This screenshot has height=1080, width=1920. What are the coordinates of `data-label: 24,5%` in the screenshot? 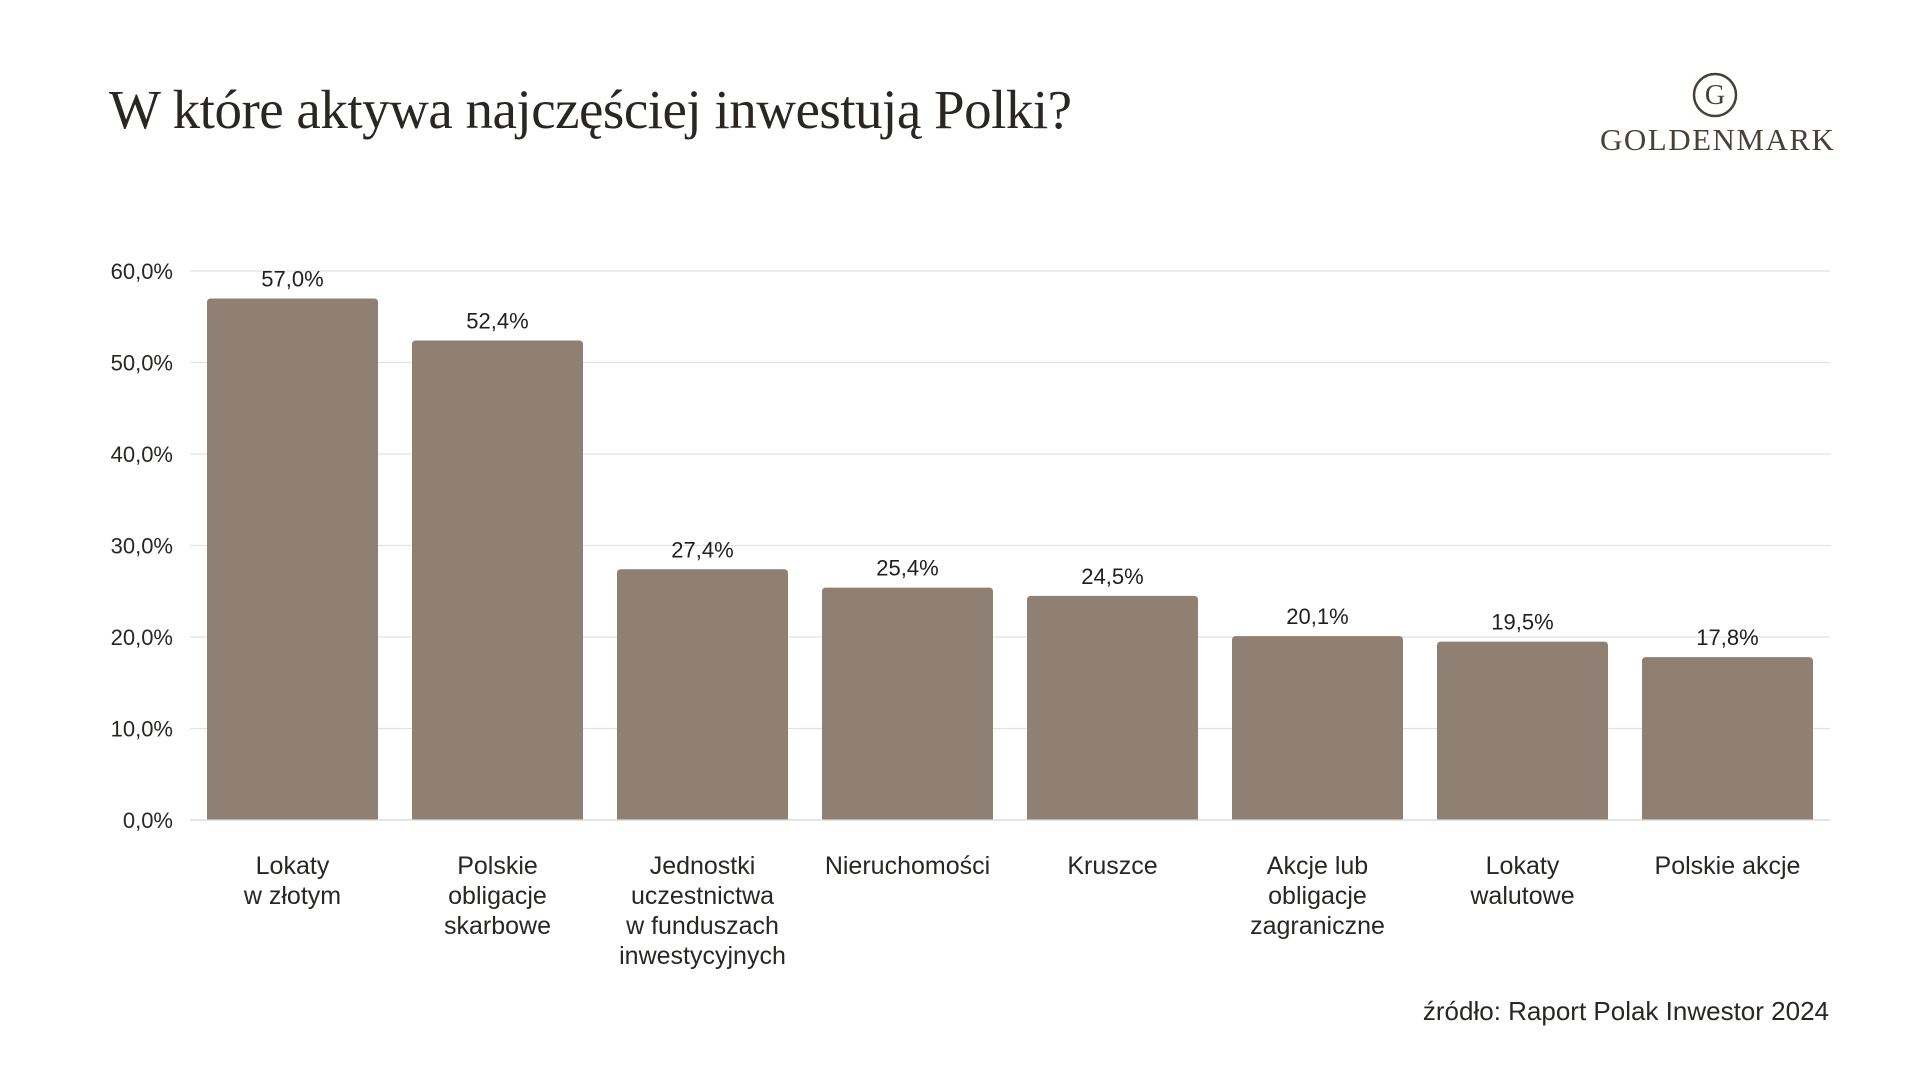 It's located at (1112, 576).